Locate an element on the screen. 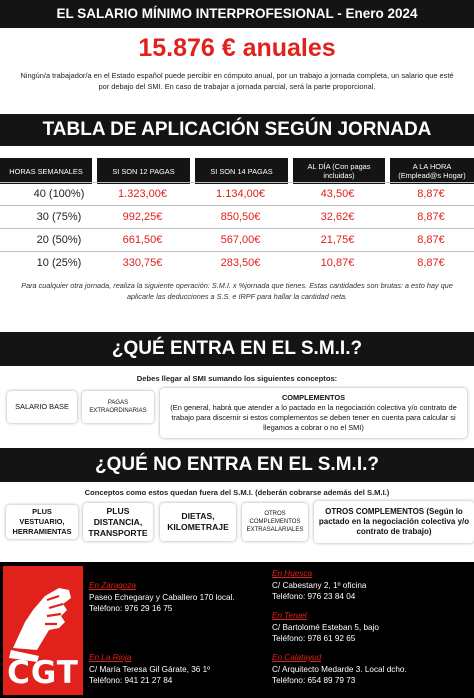 The height and width of the screenshot is (698, 474). card-dietas: DIETAS, KILOMETRAJE is located at coordinates (198, 522).